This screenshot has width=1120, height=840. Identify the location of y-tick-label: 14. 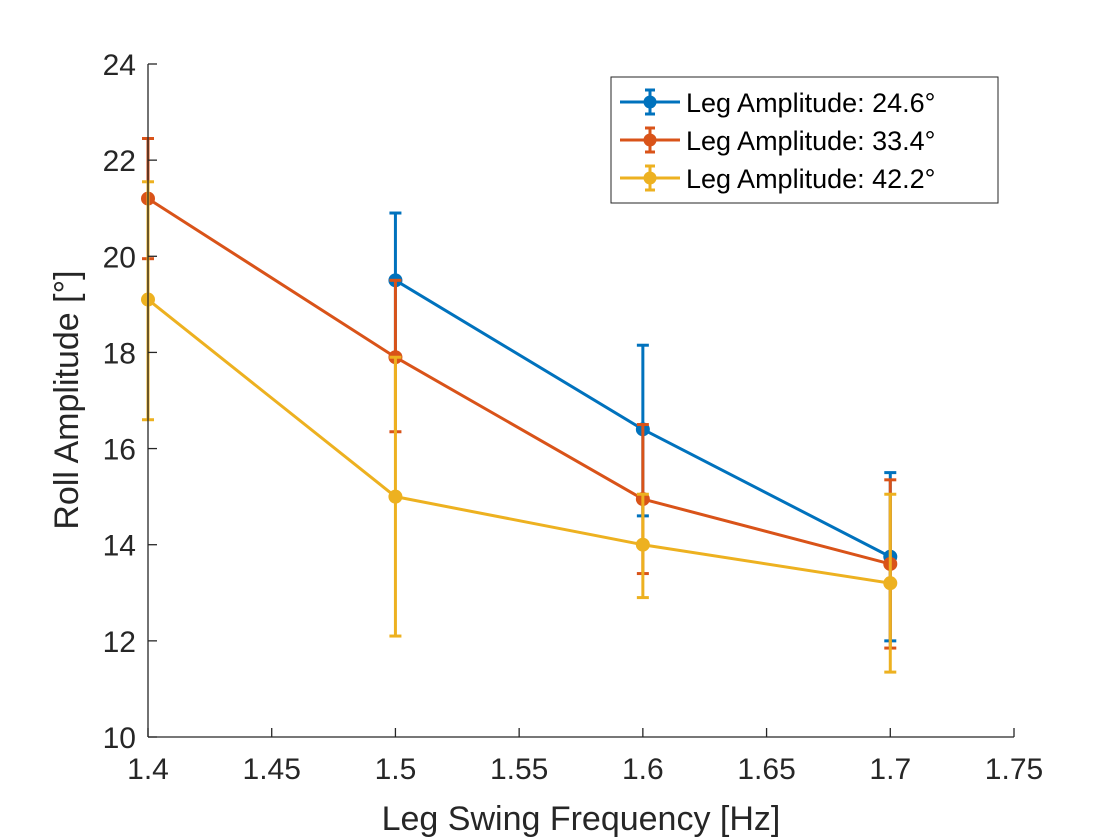
(119, 546).